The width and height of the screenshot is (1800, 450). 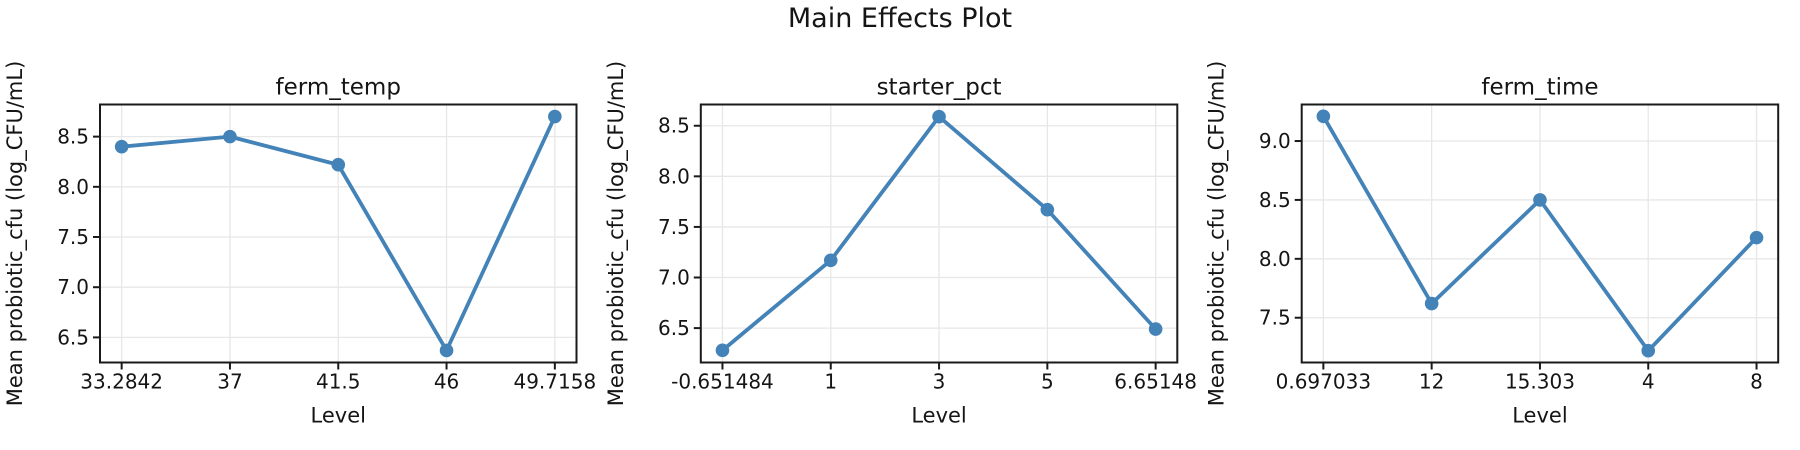 I want to click on x-tick-label: 46, so click(x=446, y=382).